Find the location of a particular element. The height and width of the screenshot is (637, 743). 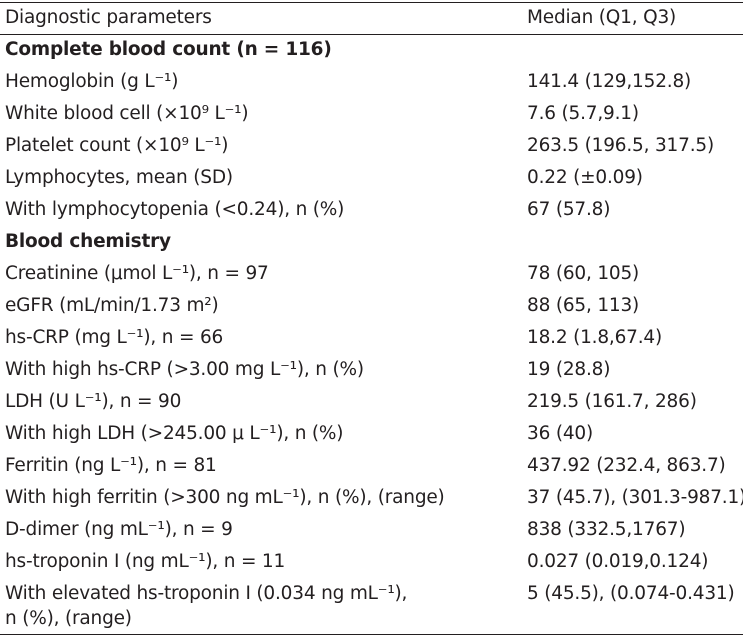

header-median-q1-q3: Median (Q1, Q3) is located at coordinates (602, 17).